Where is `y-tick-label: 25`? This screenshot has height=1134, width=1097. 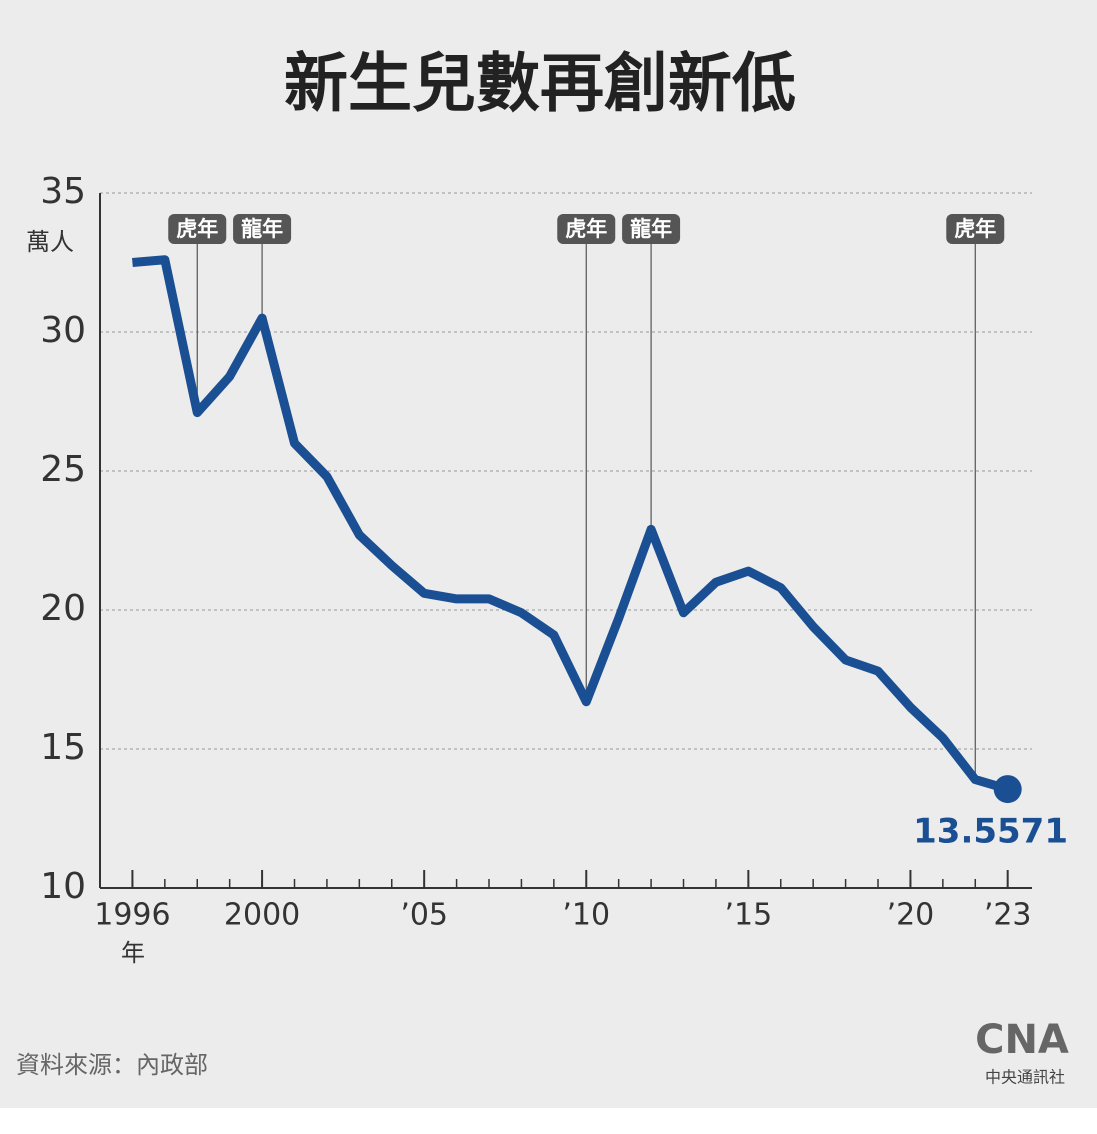 y-tick-label: 25 is located at coordinates (63, 469).